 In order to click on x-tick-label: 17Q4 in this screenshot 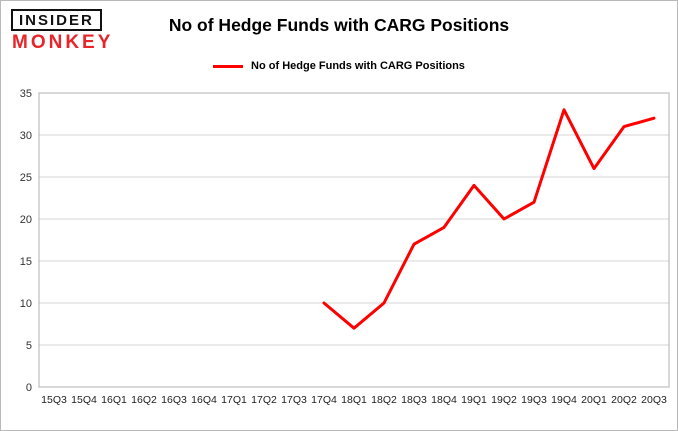, I will do `click(324, 400)`.